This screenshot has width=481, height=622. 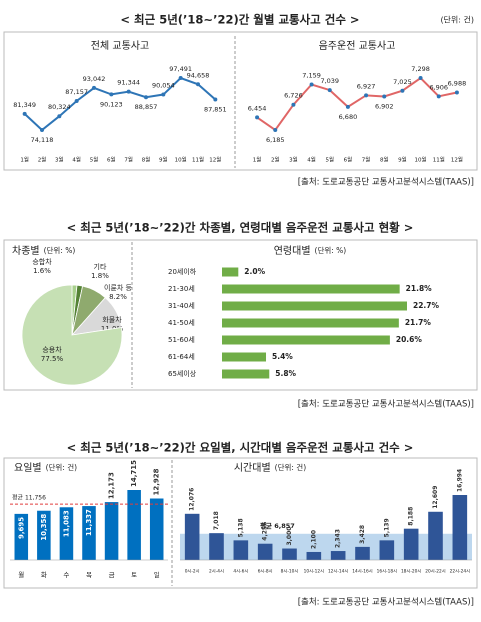 I want to click on x-tick-label: 5월, so click(x=329, y=160).